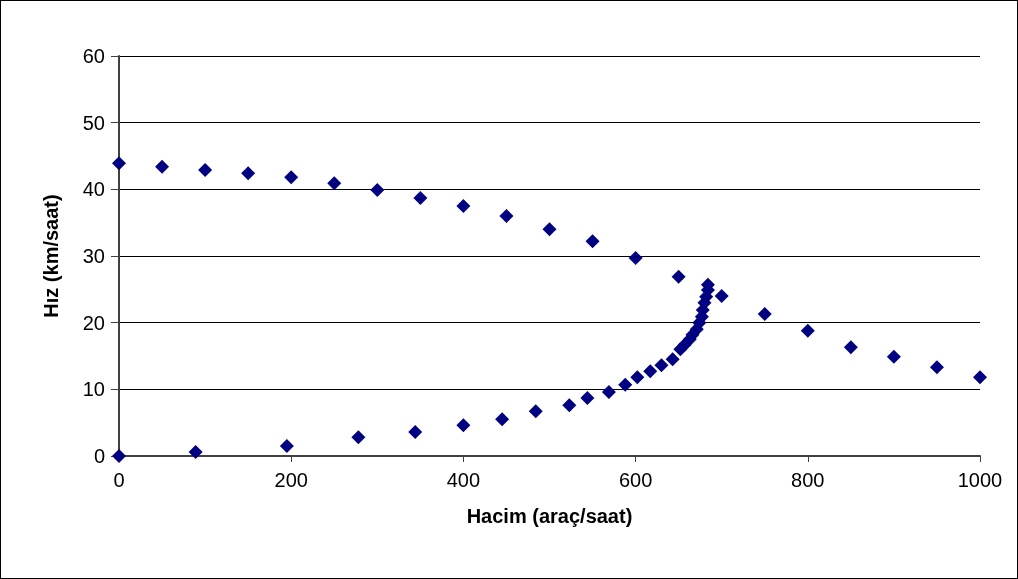  Describe the element at coordinates (119, 480) in the screenshot. I see `x-tick-label: 0` at that location.